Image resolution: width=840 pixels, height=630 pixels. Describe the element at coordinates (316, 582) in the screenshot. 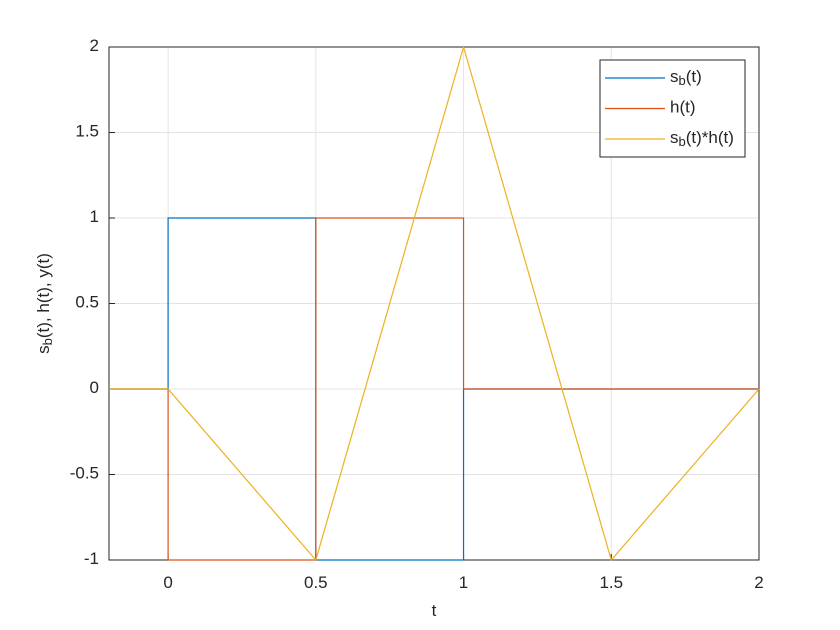

I see `x-tick-label: 0.5` at that location.